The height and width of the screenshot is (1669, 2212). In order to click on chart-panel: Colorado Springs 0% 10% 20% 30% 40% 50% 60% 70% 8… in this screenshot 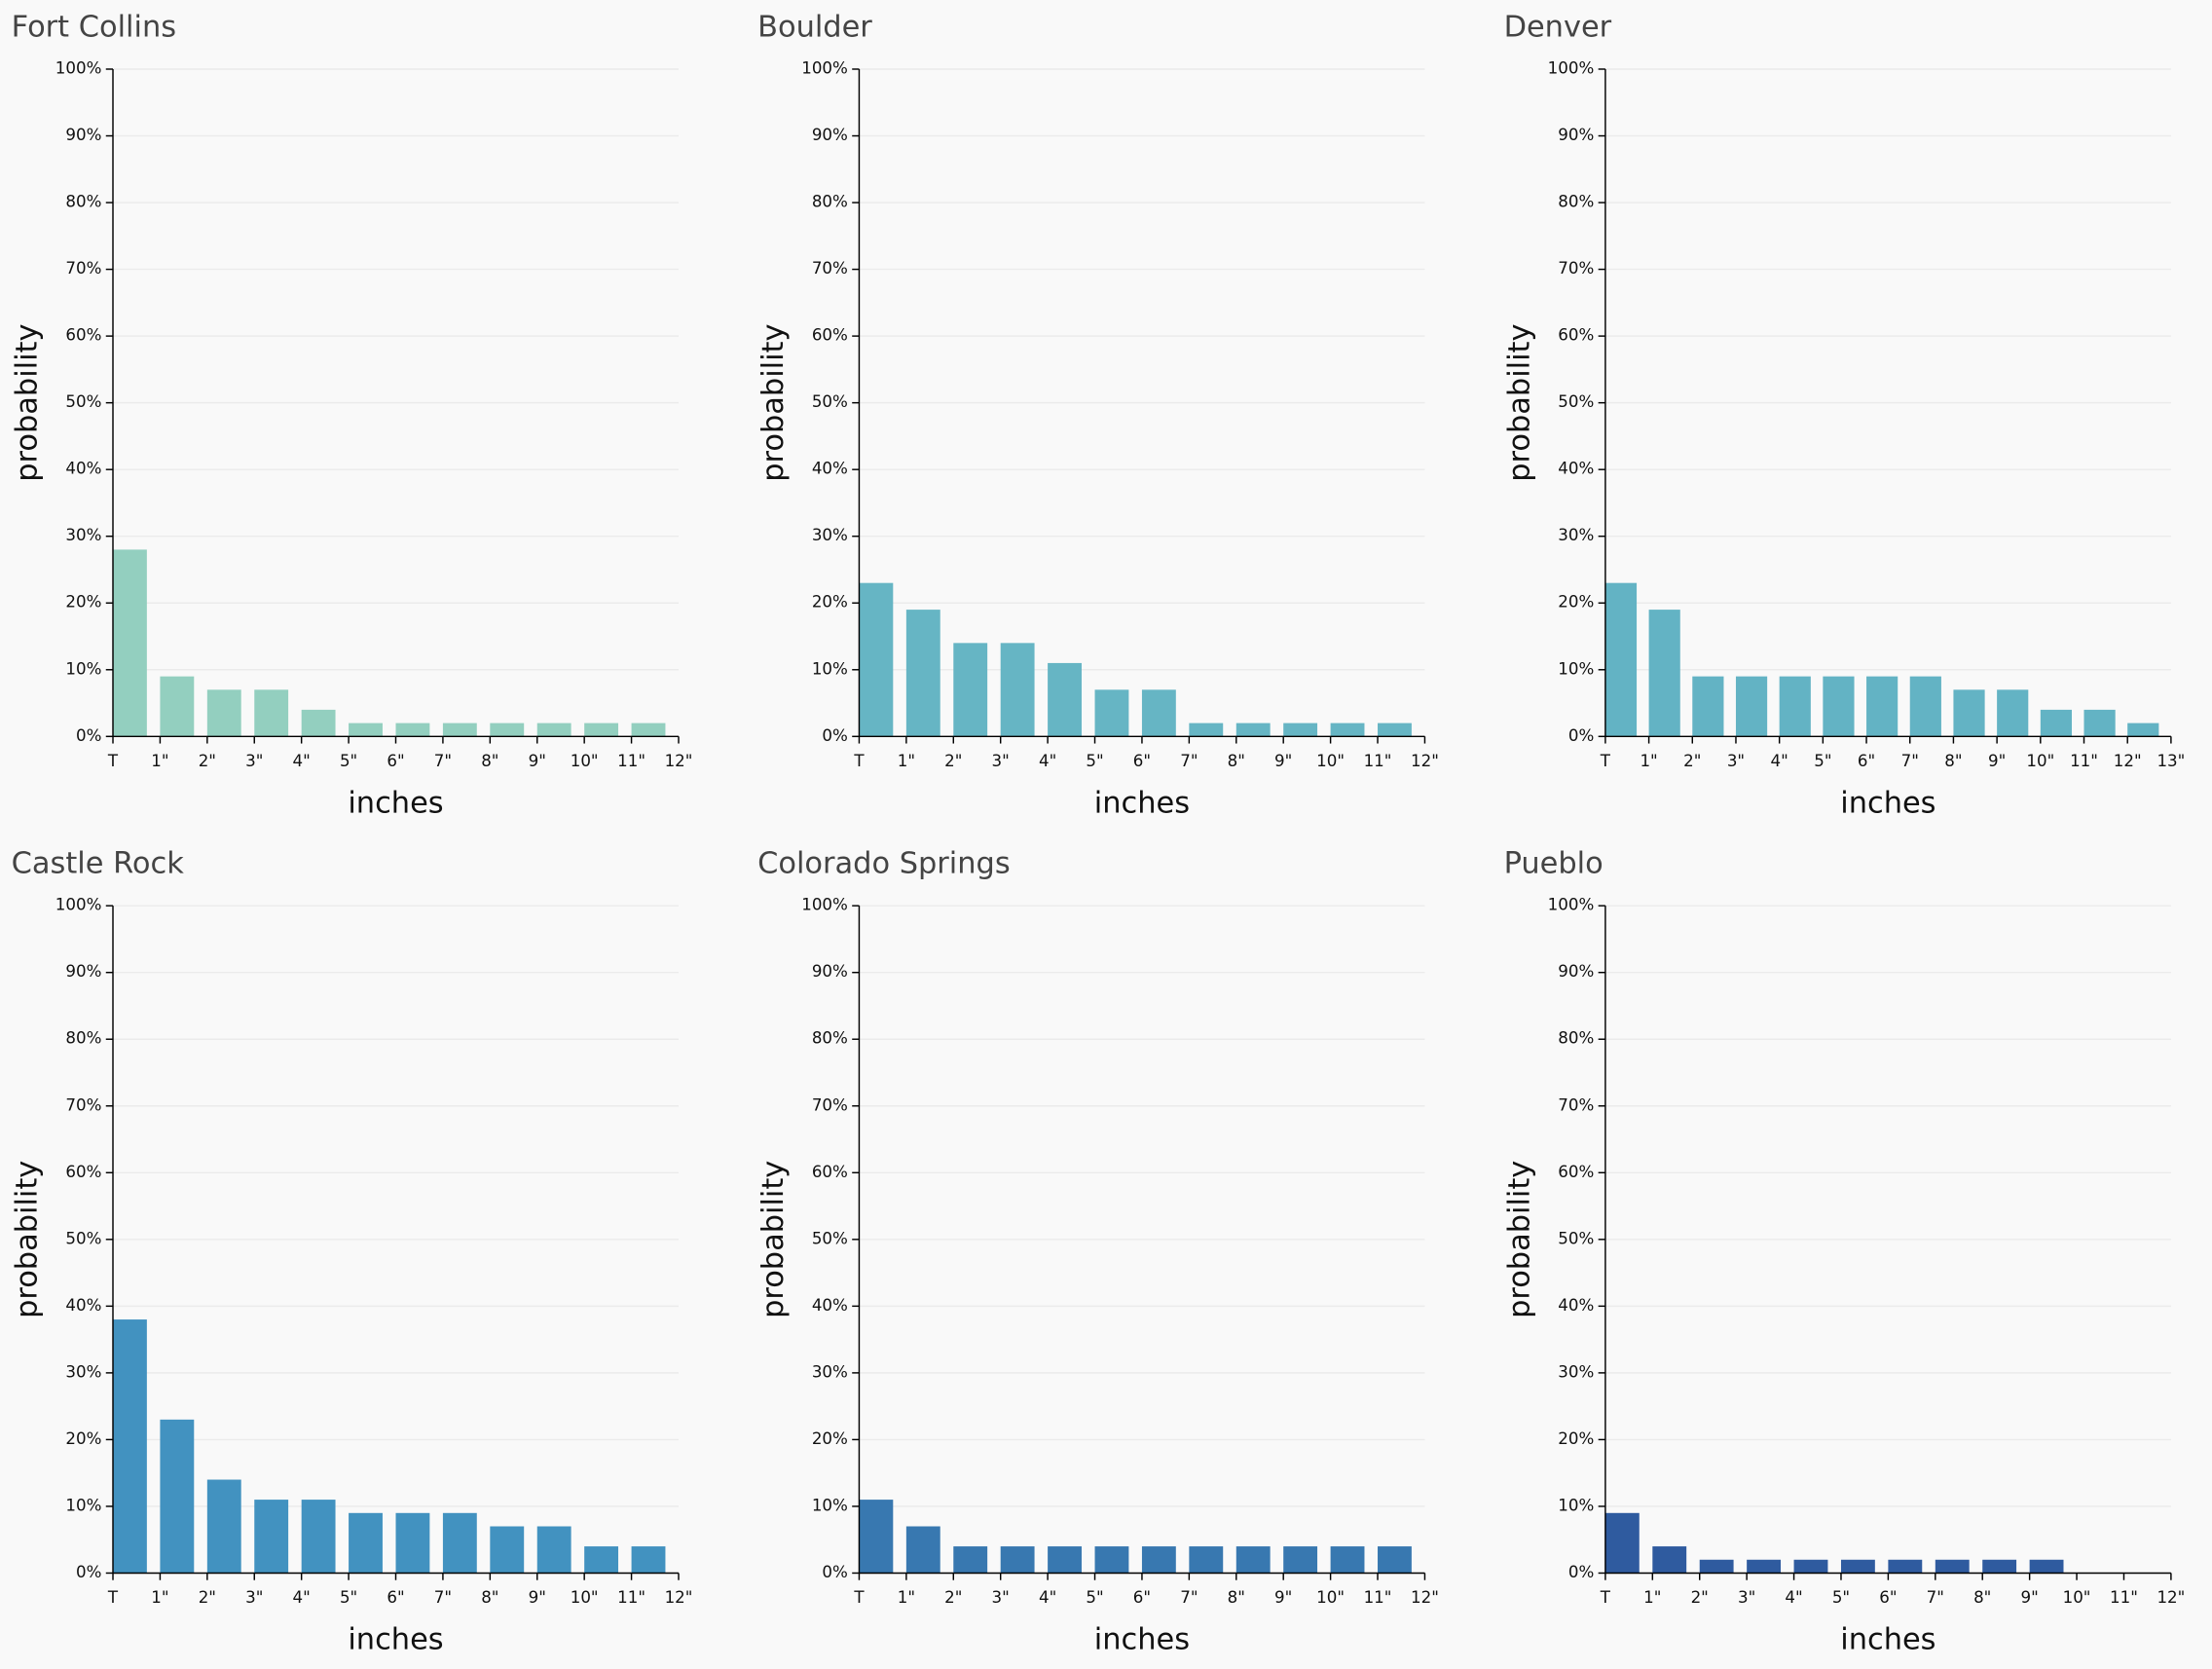, I will do `click(1097, 1252)`.